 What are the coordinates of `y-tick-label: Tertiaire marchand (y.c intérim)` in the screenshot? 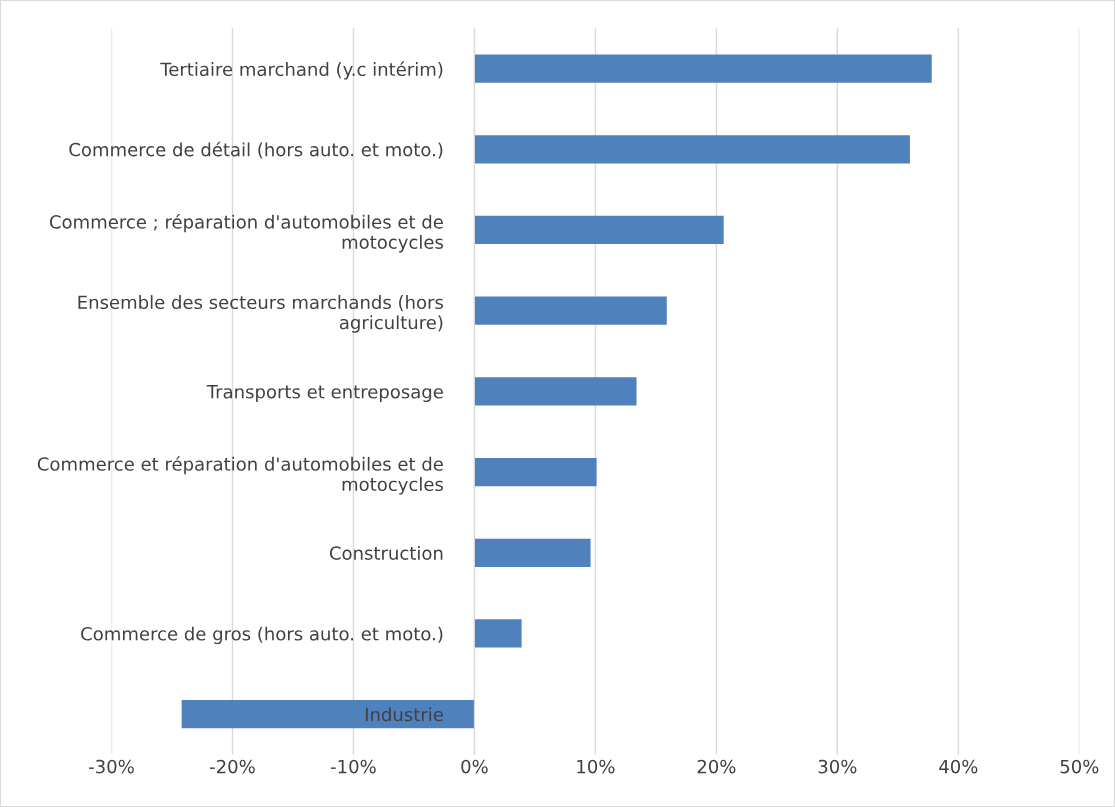 It's located at (301, 70).